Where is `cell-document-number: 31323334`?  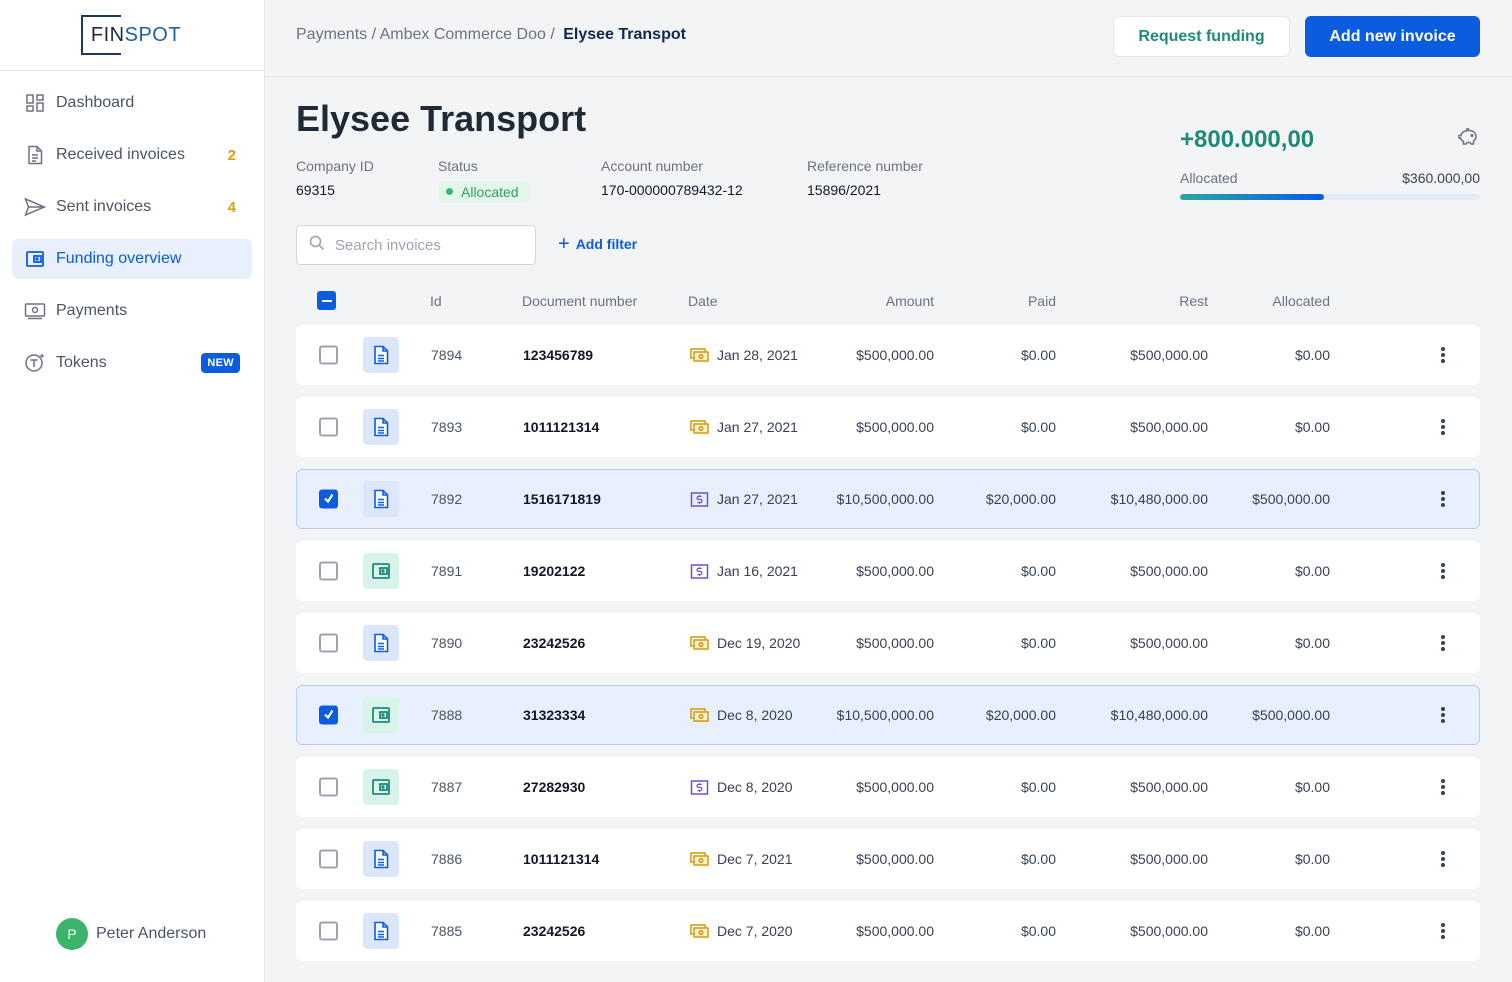 cell-document-number: 31323334 is located at coordinates (554, 715).